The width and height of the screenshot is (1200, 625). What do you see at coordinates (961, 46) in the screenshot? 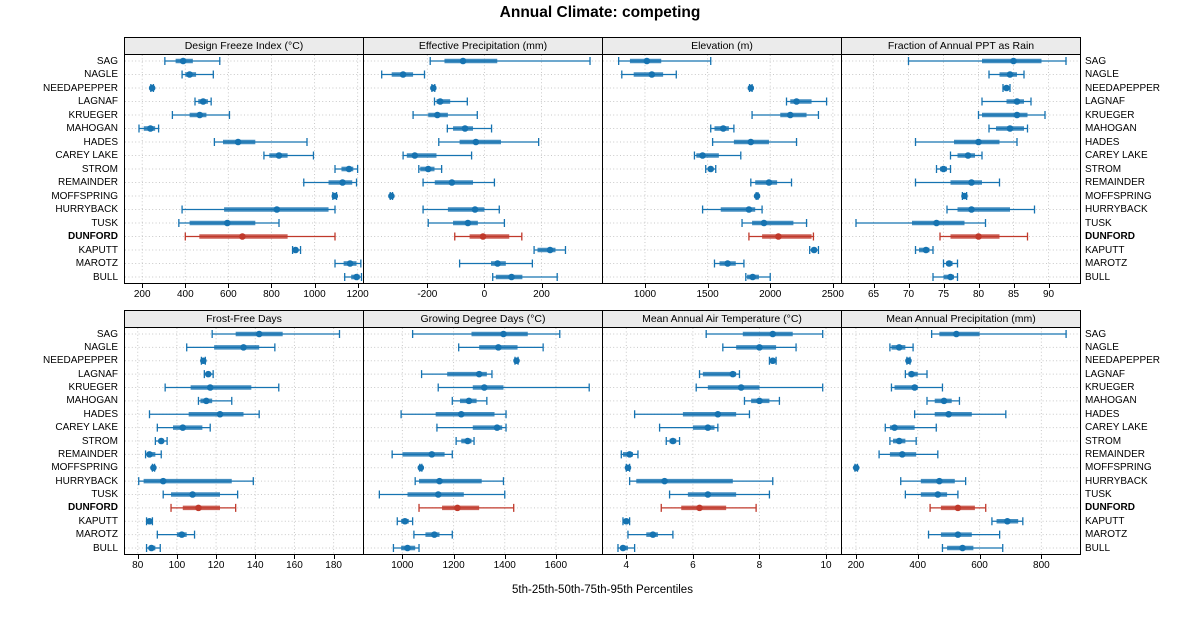
I see `strip-title-fraction-of-annual-ppt-as-rain: Fraction of Annual PPT as Rain` at bounding box center [961, 46].